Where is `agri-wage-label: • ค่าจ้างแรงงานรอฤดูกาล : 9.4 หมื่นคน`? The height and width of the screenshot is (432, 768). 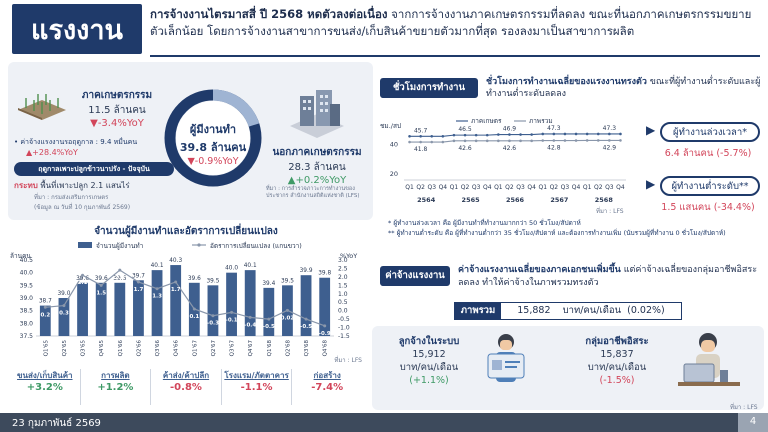 agri-wage-label: • ค่าจ้างแรงงานรอฤดูกาล : 9.4 หมื่นคน is located at coordinates (76, 142).